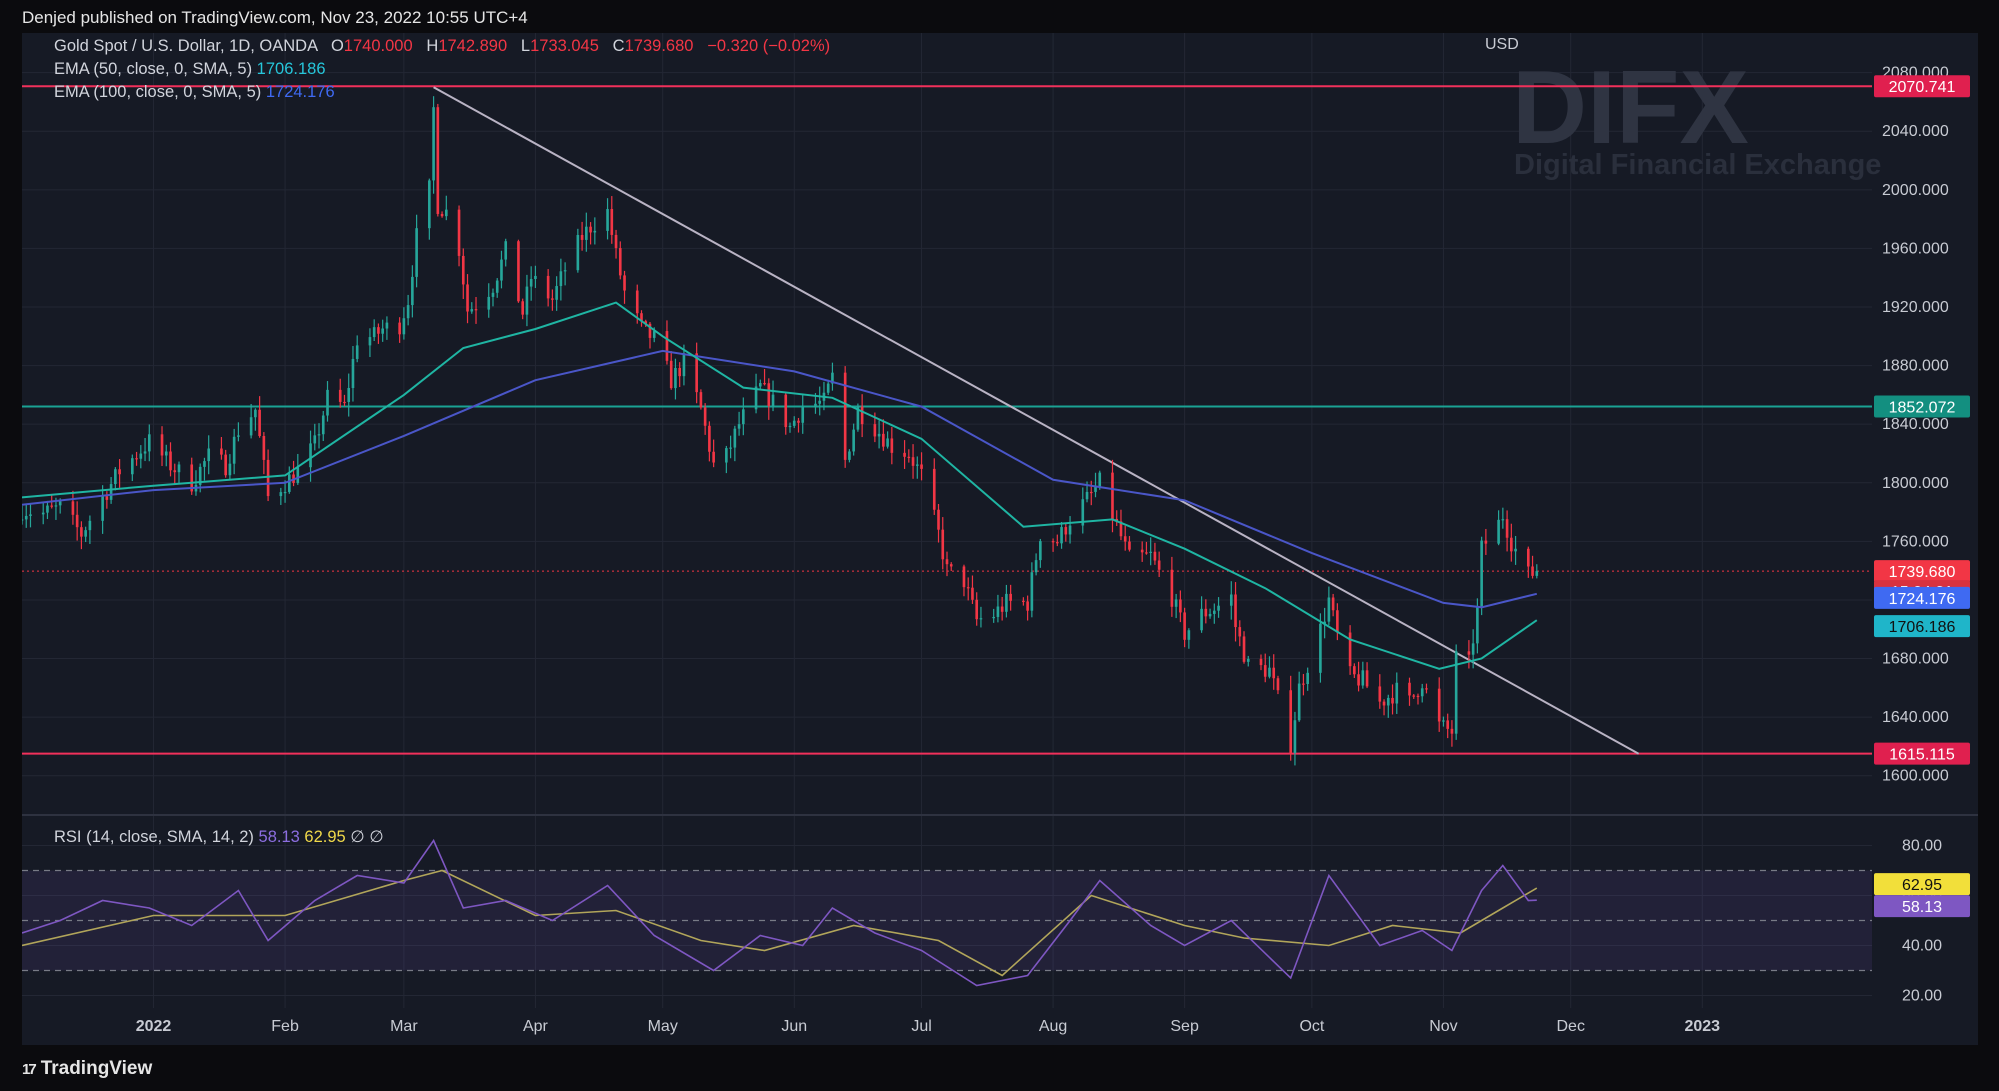 This screenshot has height=1091, width=1999. I want to click on time-tick-label: Jun, so click(794, 1026).